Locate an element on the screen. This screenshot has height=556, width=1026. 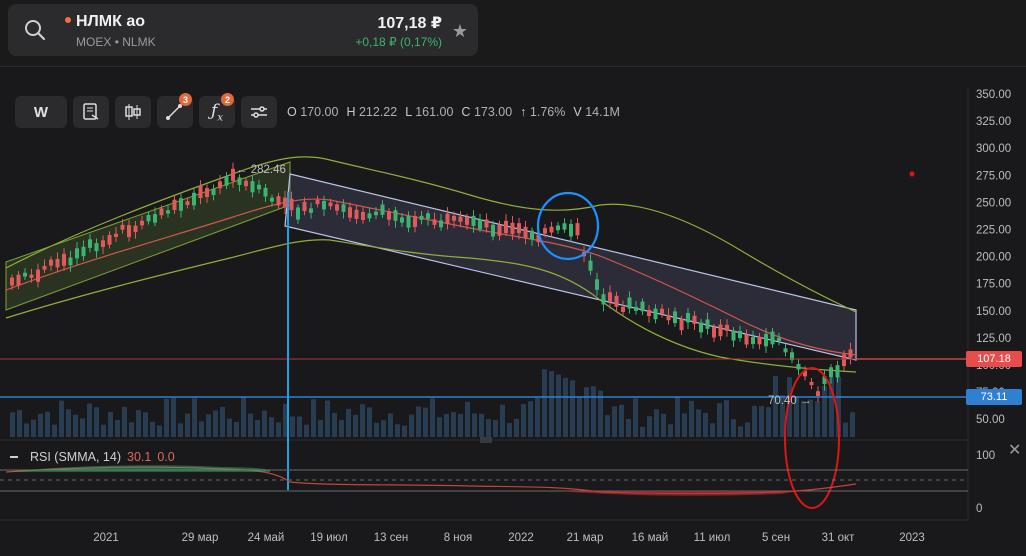
search-icon is located at coordinates (35, 30).